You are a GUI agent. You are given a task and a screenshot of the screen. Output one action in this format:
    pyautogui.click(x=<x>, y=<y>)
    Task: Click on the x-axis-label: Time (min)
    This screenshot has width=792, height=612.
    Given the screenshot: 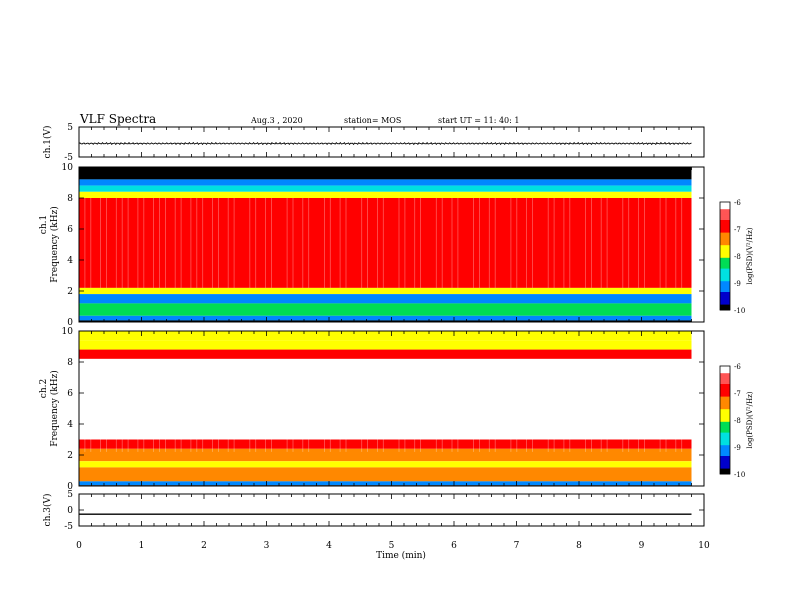 What is the action you would take?
    pyautogui.click(x=401, y=555)
    